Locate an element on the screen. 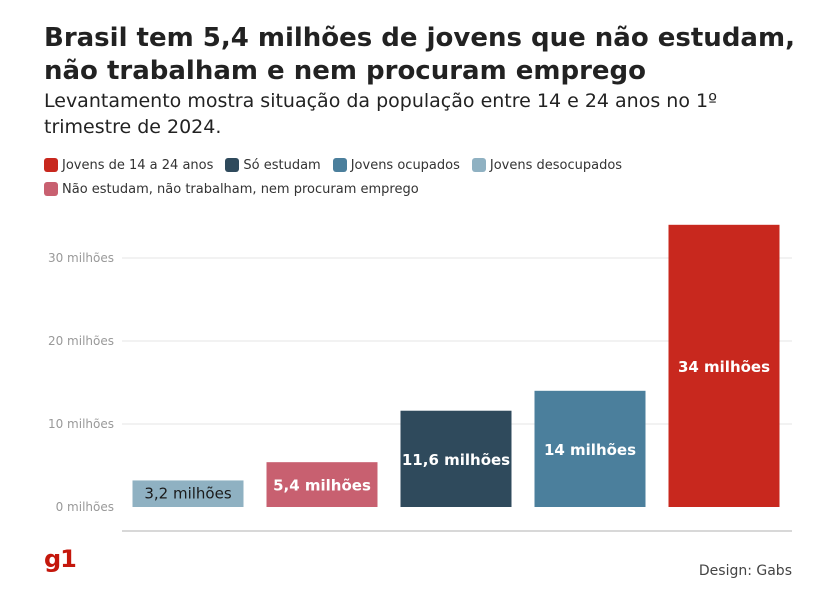 This screenshot has width=824, height=595. legend-item-desocupados: Jovens desocupados is located at coordinates (547, 165).